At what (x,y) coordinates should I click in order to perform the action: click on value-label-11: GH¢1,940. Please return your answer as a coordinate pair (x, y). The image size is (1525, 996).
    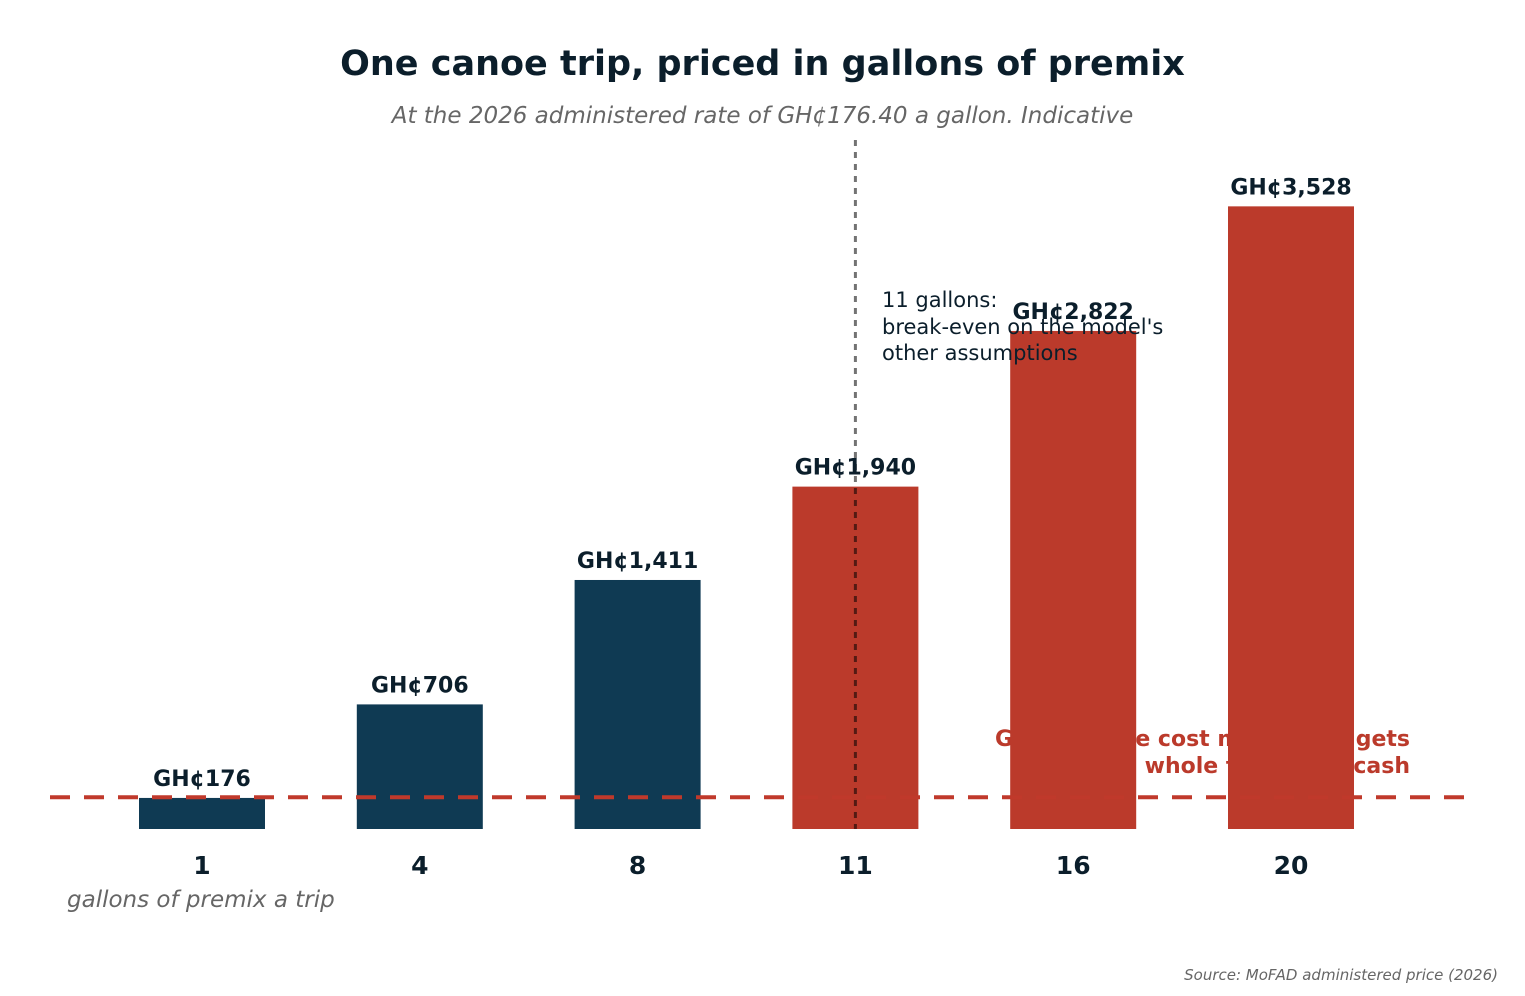
    Looking at the image, I should click on (855, 468).